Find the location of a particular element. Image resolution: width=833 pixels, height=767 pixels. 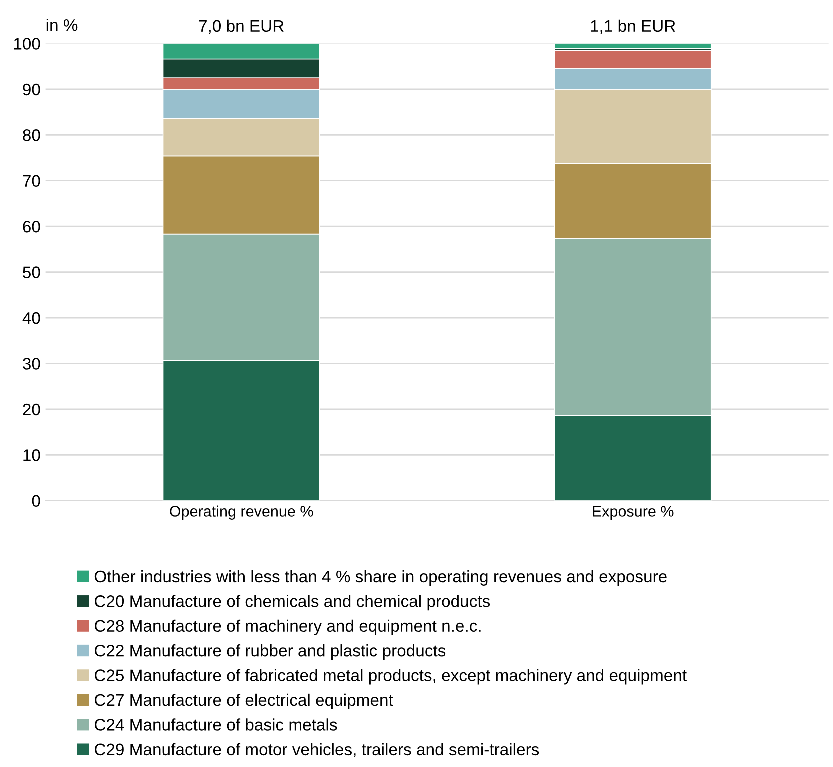

y-axis-title: in % is located at coordinates (62, 25).